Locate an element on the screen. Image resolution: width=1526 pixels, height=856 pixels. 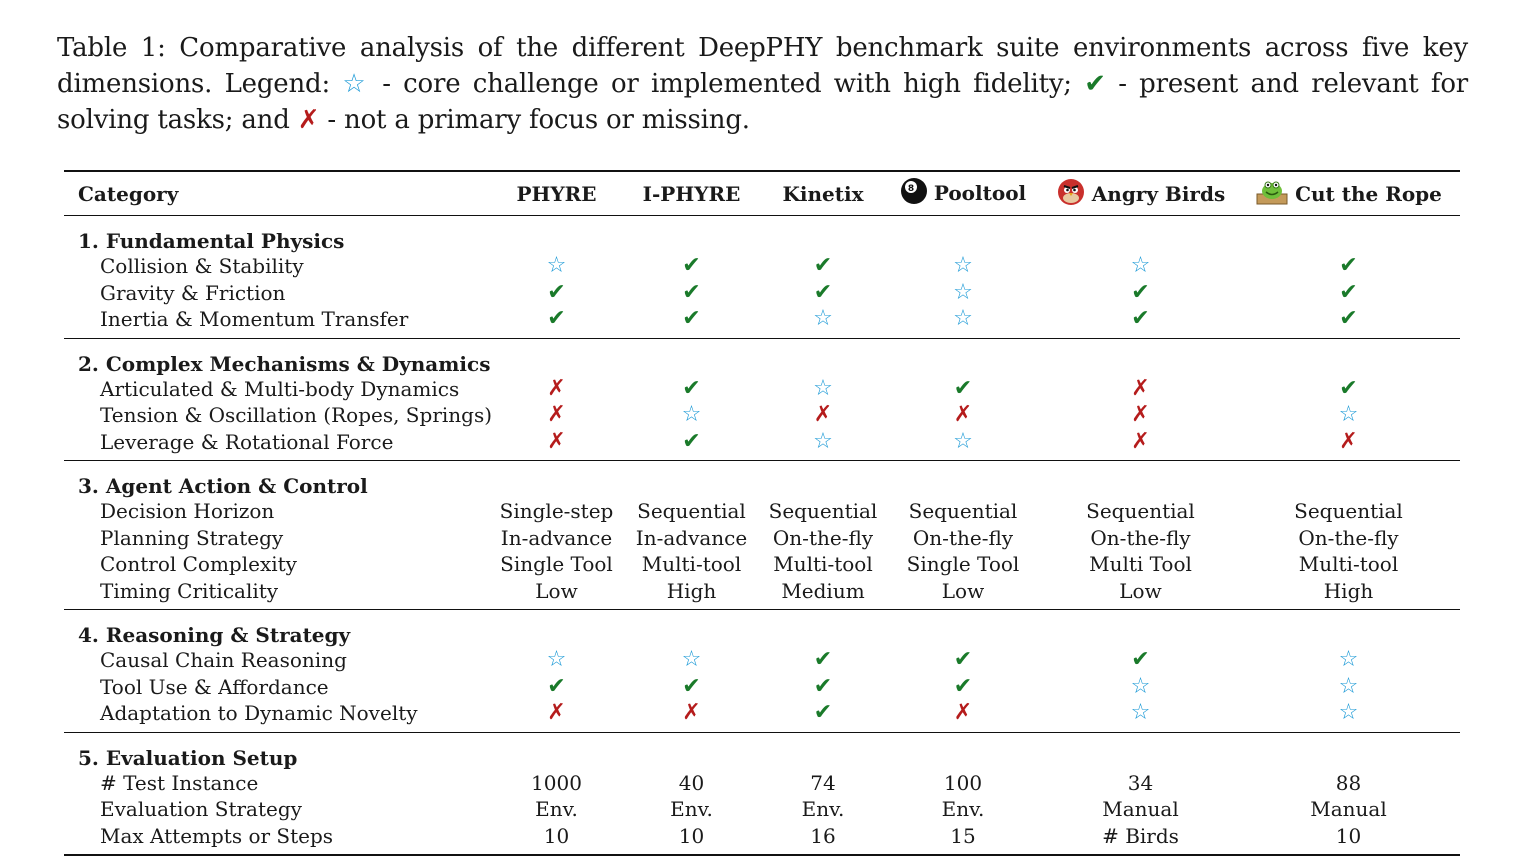
table-row: Tool Use & Affordance ✔ ✔ ✔ ✔ ☆ ☆ is located at coordinates (762, 687).